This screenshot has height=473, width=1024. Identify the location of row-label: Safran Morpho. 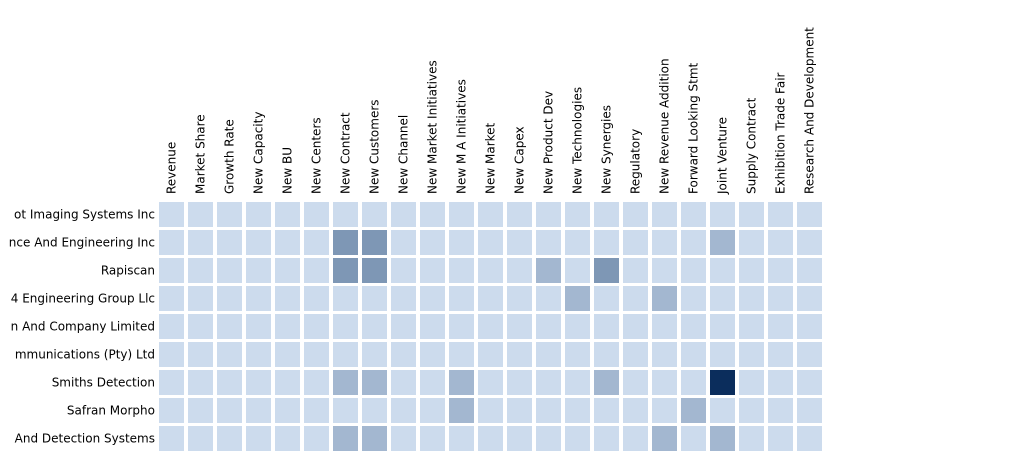
(111, 411).